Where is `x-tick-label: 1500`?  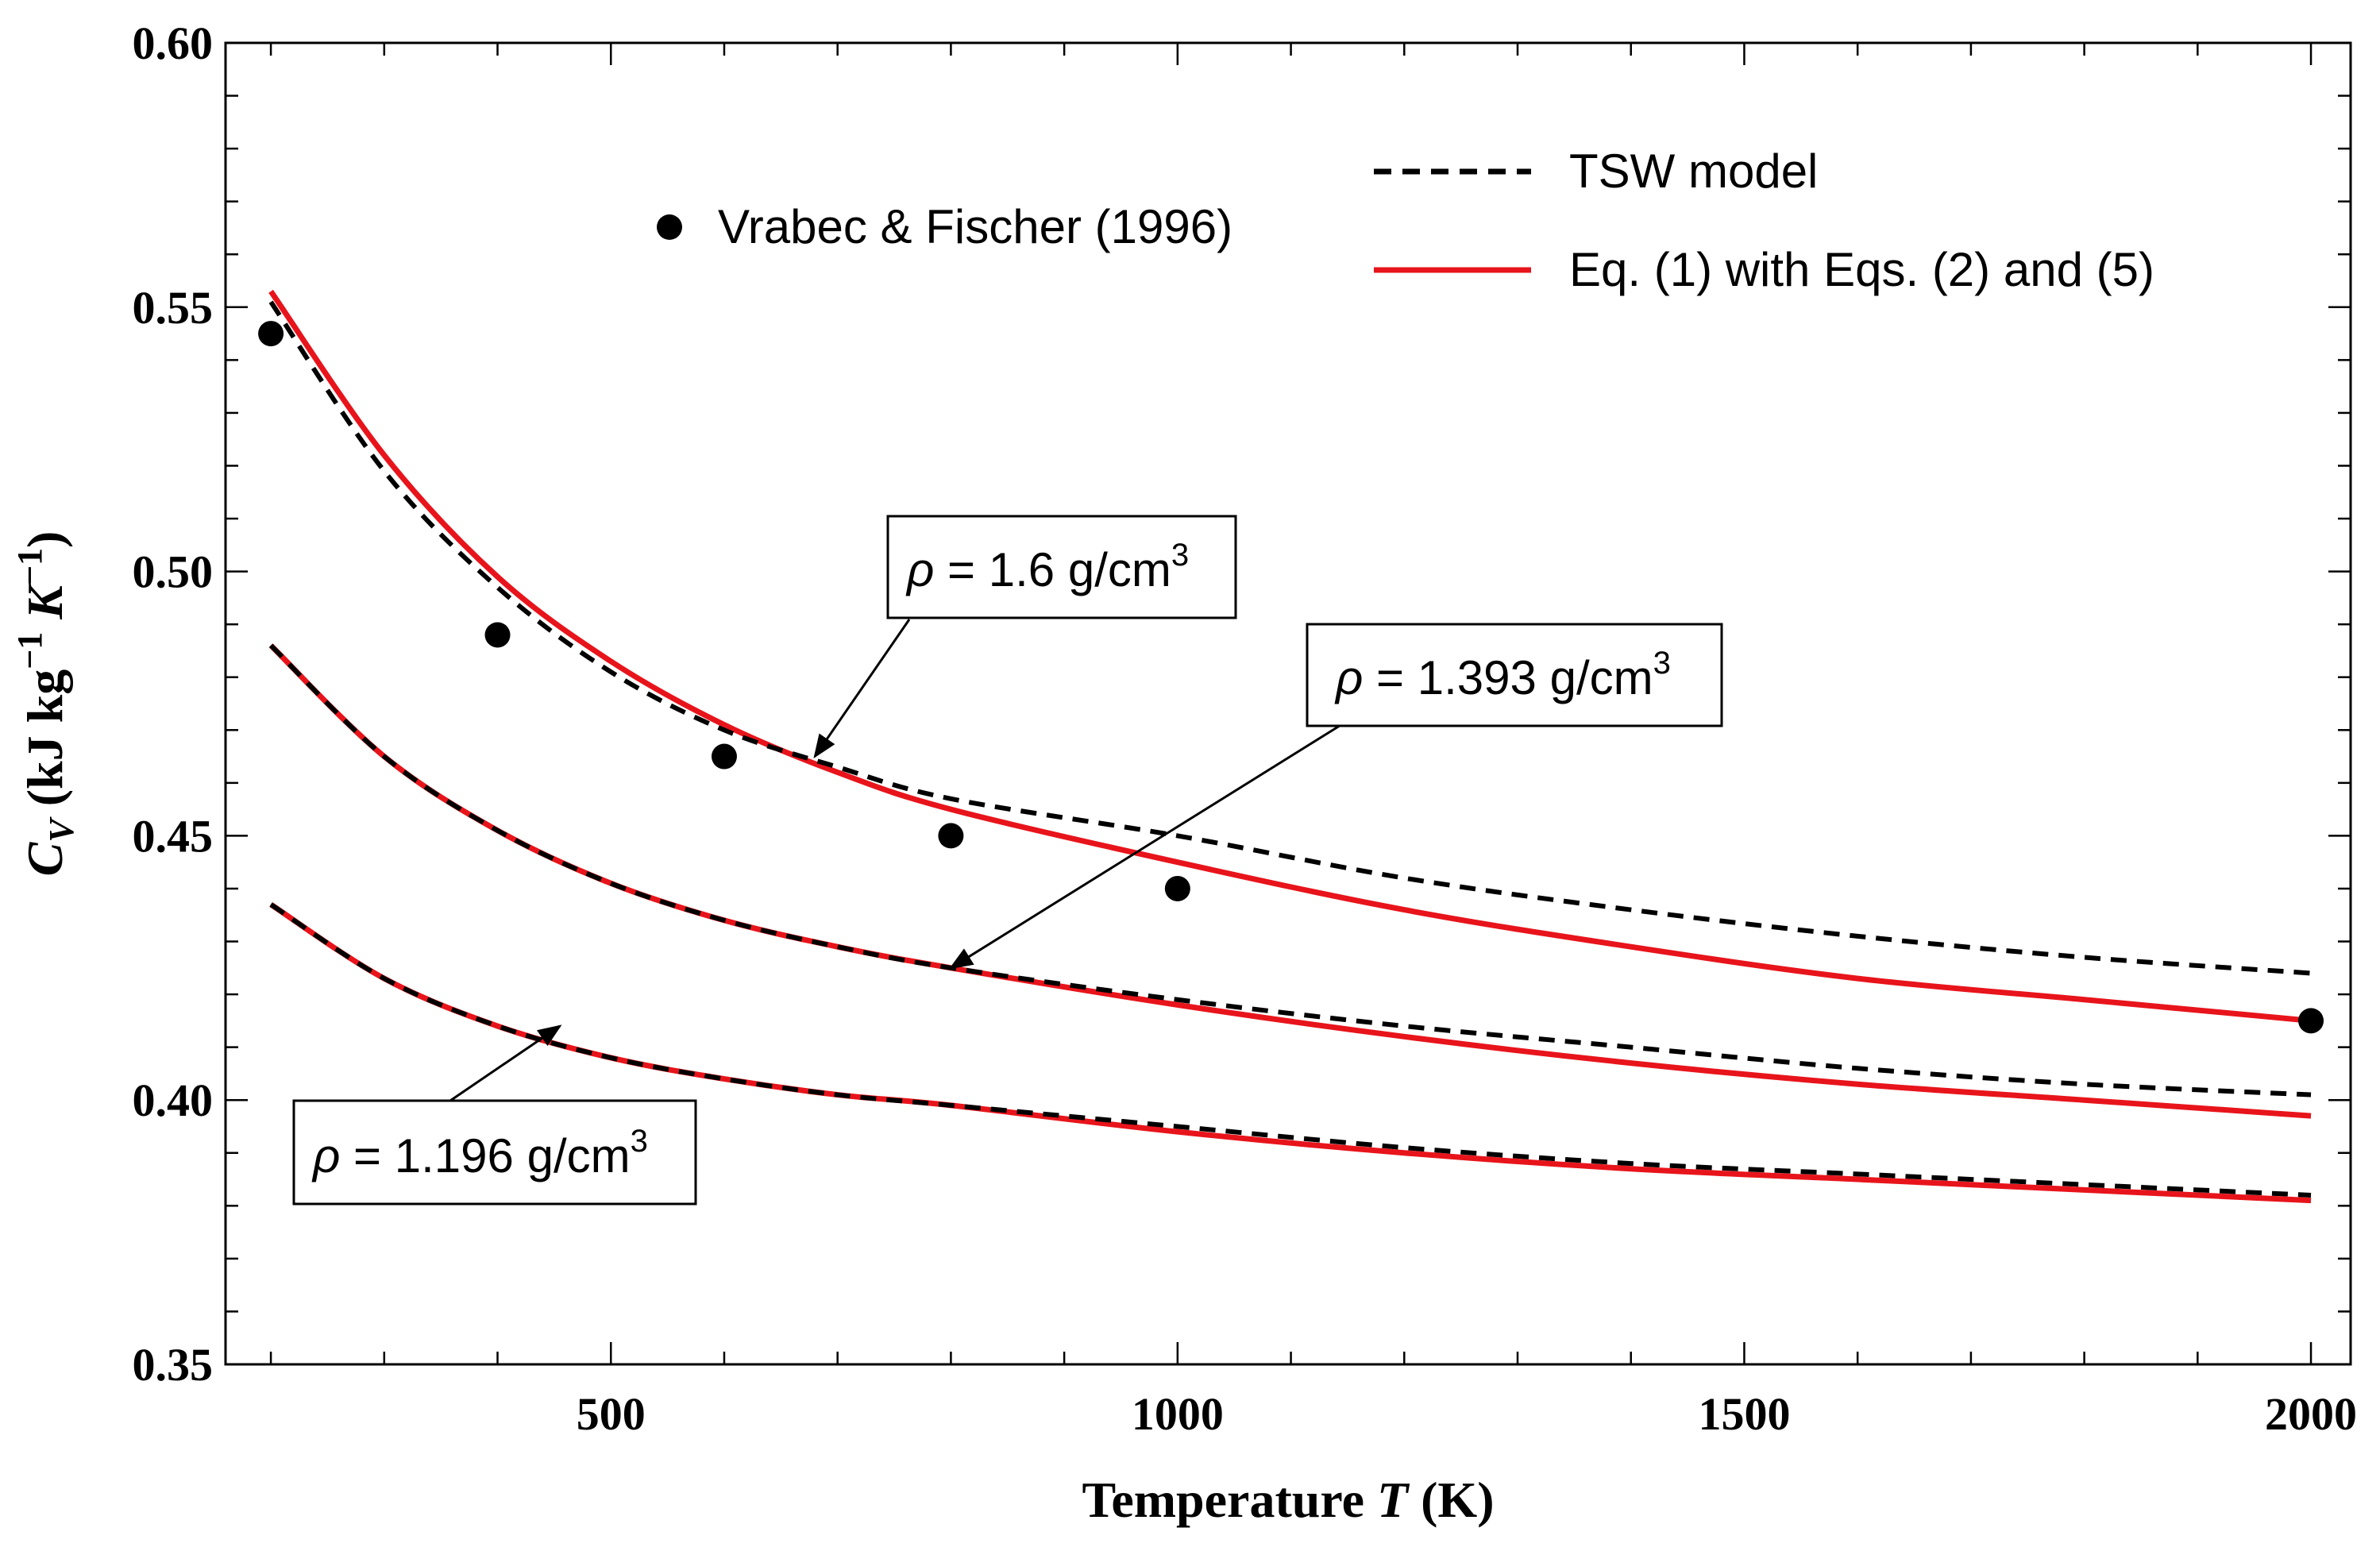 x-tick-label: 1500 is located at coordinates (1744, 1414).